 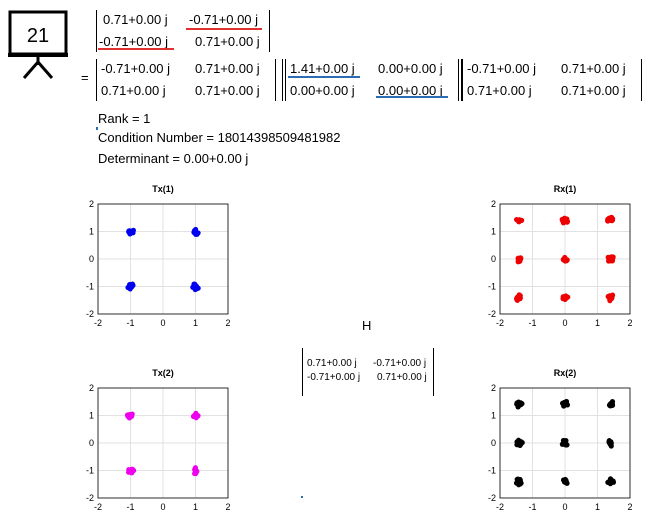 What do you see at coordinates (412, 97) in the screenshot?
I see `blue-underline` at bounding box center [412, 97].